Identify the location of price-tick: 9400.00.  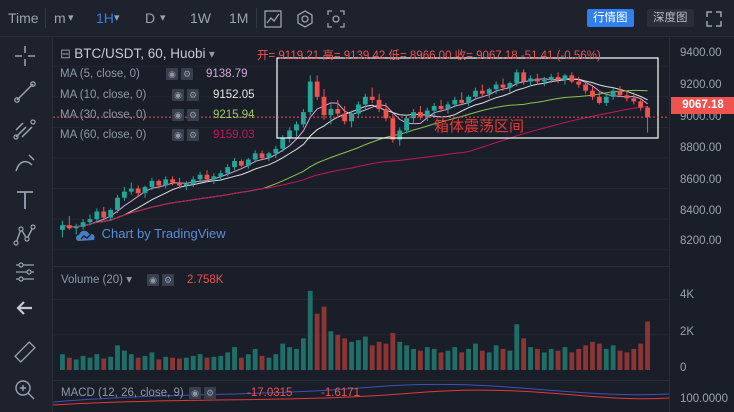
(701, 53).